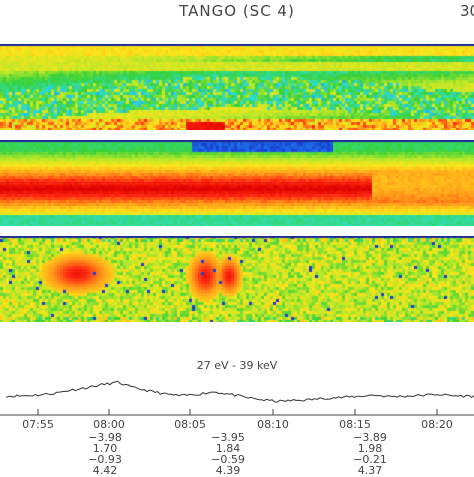 The width and height of the screenshot is (474, 477). Describe the element at coordinates (237, 11) in the screenshot. I see `plot-title: TANGO (SC 4)` at that location.